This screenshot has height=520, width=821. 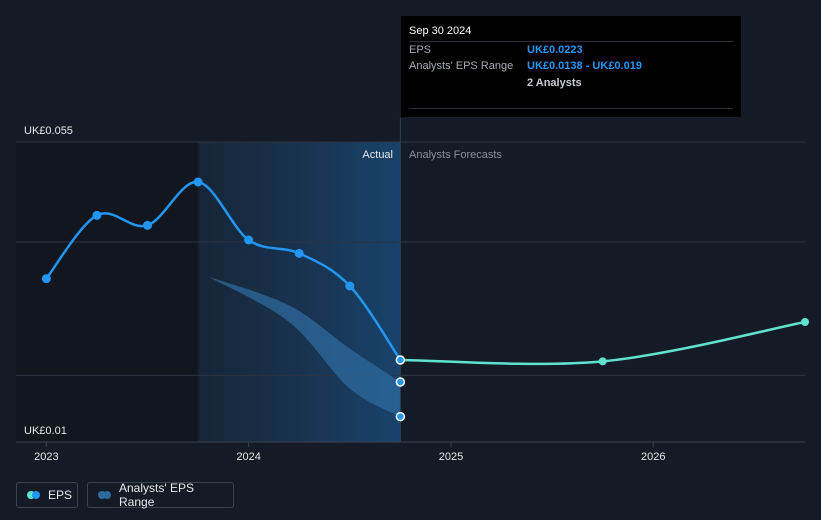 What do you see at coordinates (461, 66) in the screenshot?
I see `tooltip-range-label: Analysts' EPS Range` at bounding box center [461, 66].